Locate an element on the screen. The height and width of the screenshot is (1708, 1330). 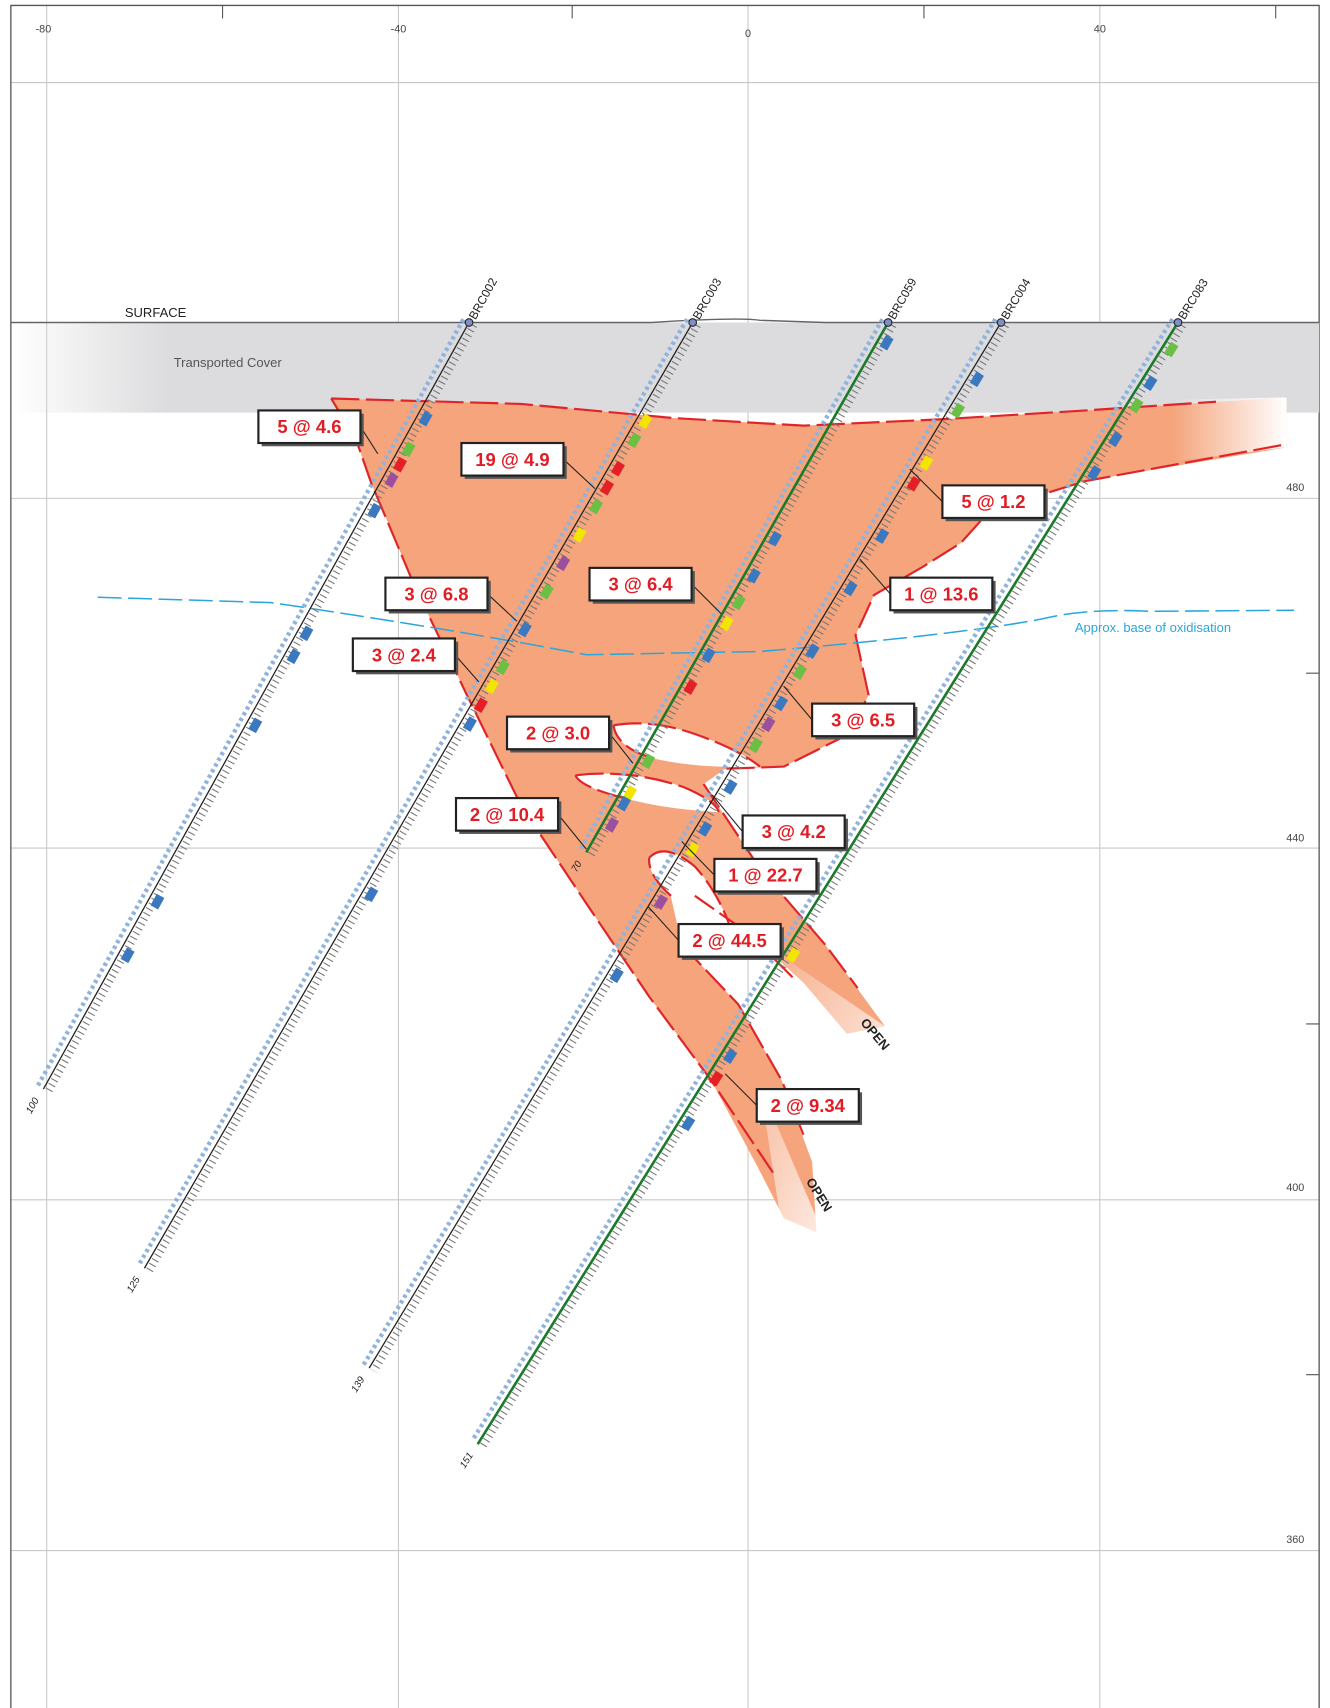
surface-line is located at coordinates (665, 321).